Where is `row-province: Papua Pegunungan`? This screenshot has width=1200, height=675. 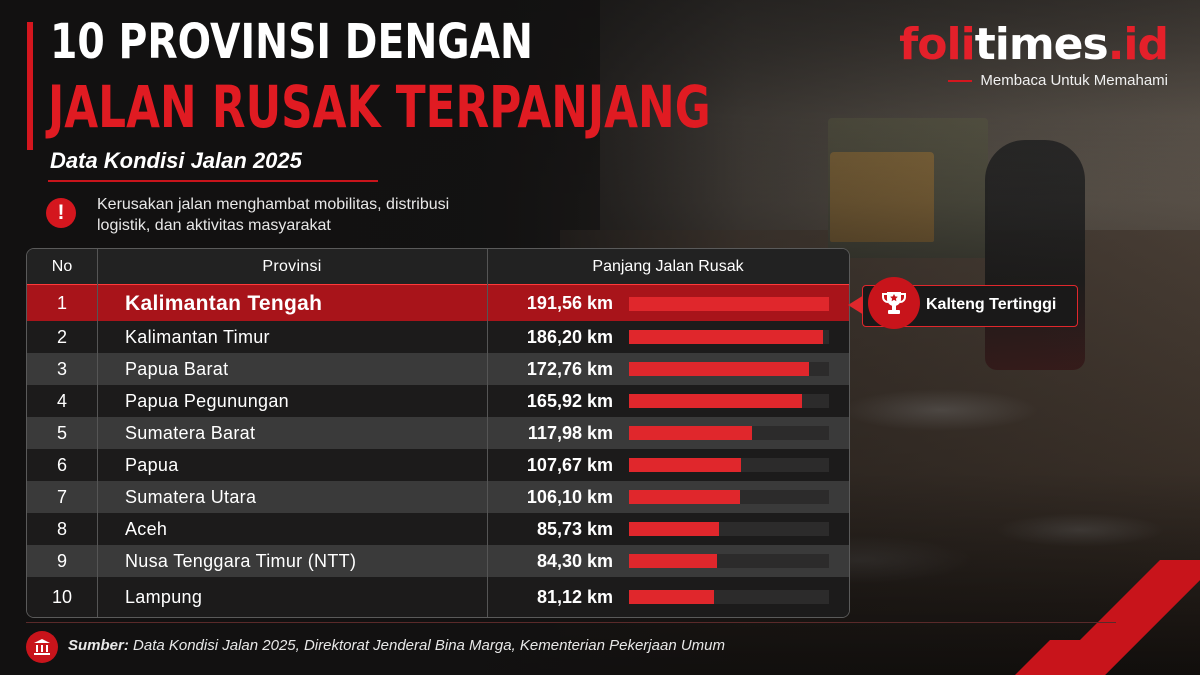
row-province: Papua Pegunungan is located at coordinates (207, 400).